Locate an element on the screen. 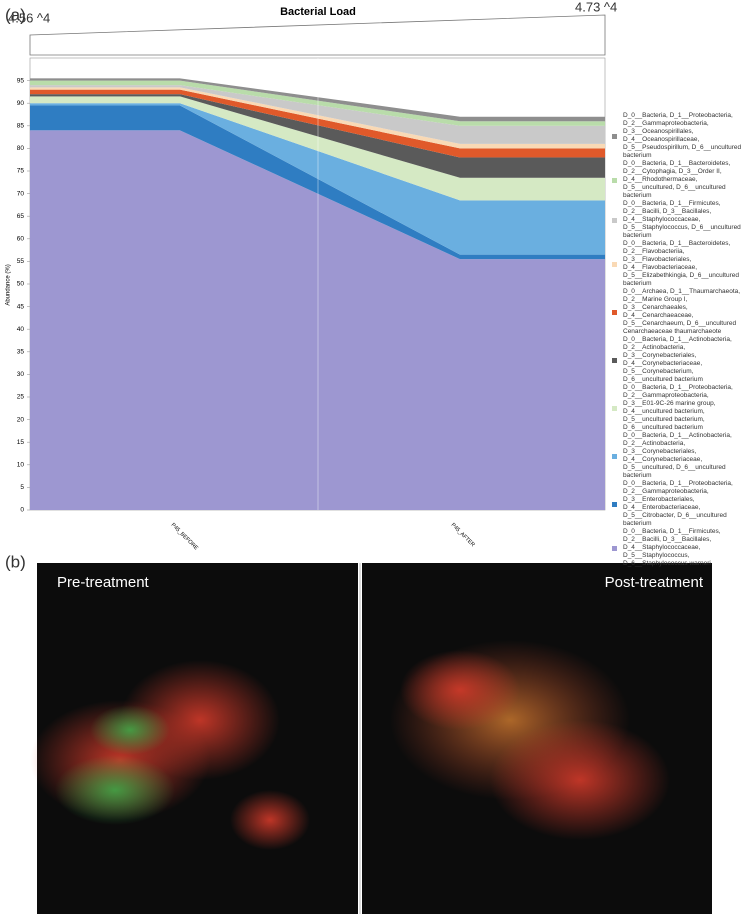  y-tick-label: 55 is located at coordinates (21, 261).